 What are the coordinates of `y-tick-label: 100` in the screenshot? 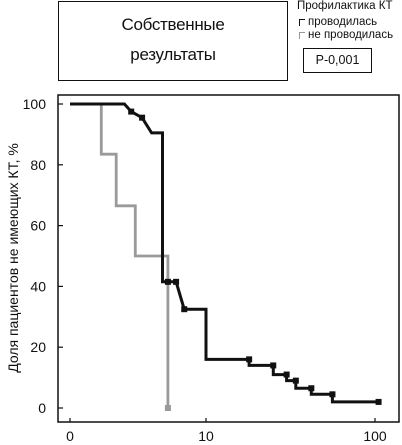 It's located at (35, 104).